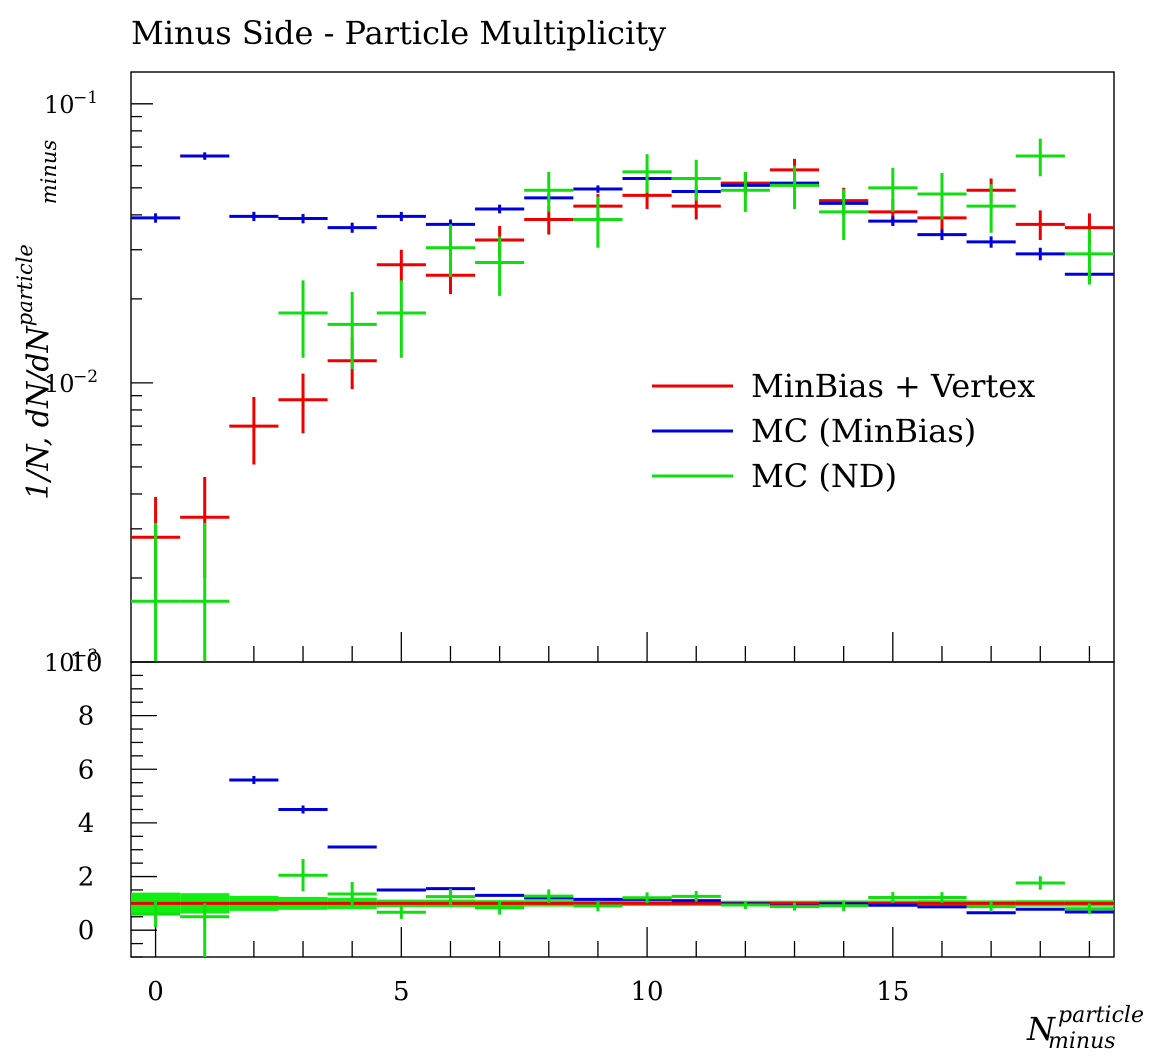 The height and width of the screenshot is (1056, 1153). What do you see at coordinates (86, 878) in the screenshot?
I see `ratio-y-tick-label: 2` at bounding box center [86, 878].